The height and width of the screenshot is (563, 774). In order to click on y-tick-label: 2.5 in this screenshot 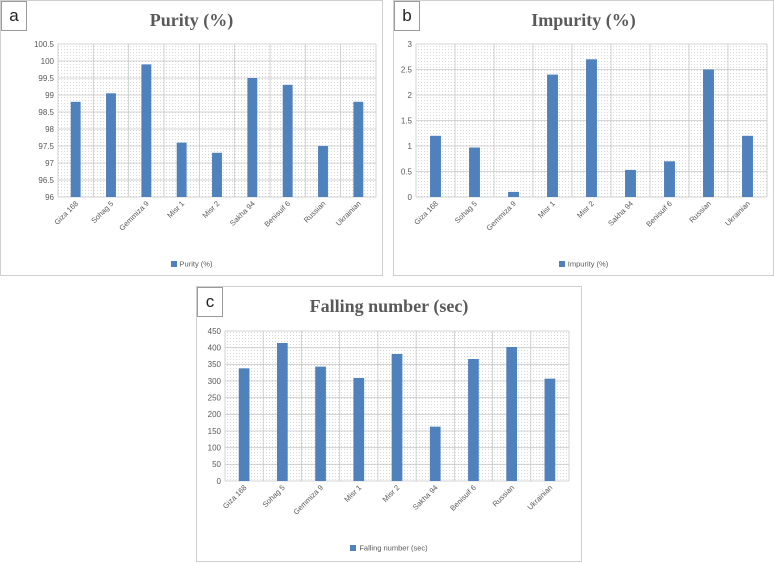, I will do `click(407, 69)`.